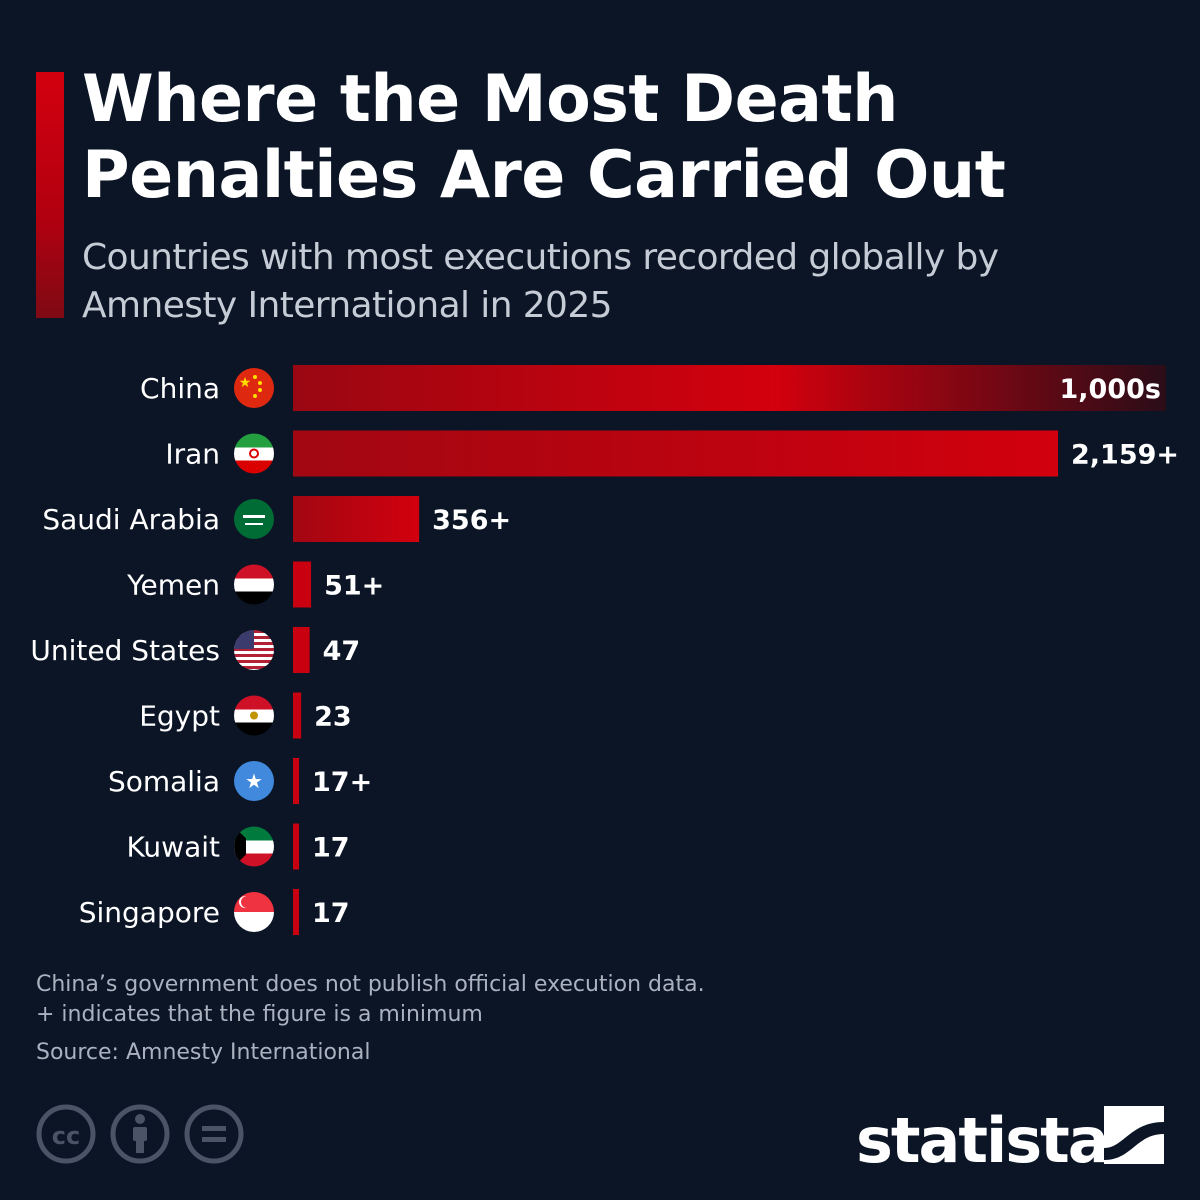 The height and width of the screenshot is (1200, 1200). What do you see at coordinates (164, 781) in the screenshot?
I see `category-label: Somalia` at bounding box center [164, 781].